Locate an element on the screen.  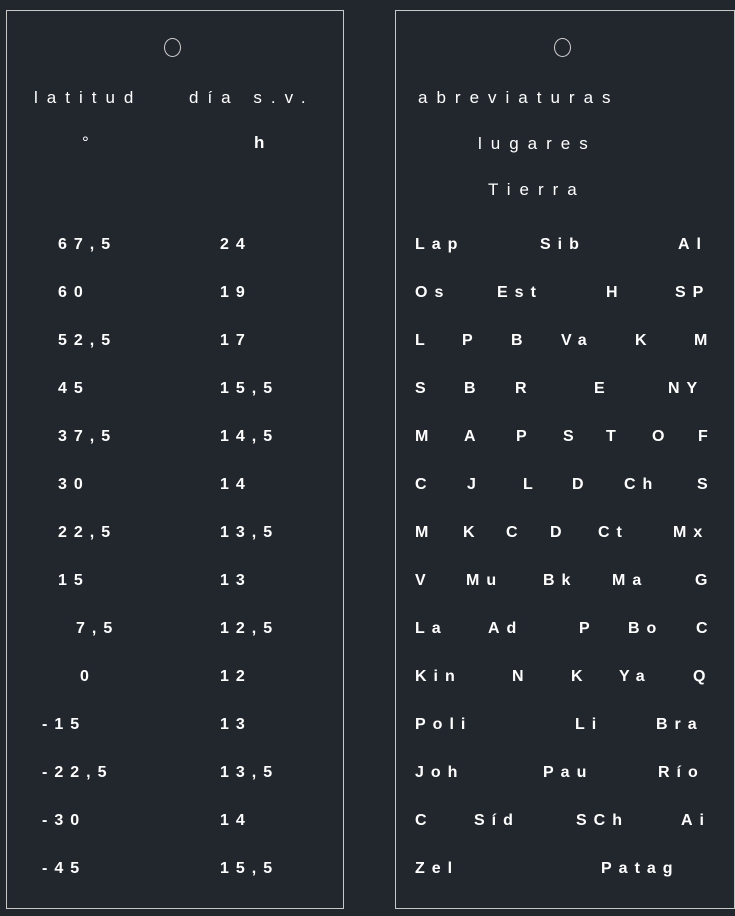
day-length-value: 17 is located at coordinates (236, 340).